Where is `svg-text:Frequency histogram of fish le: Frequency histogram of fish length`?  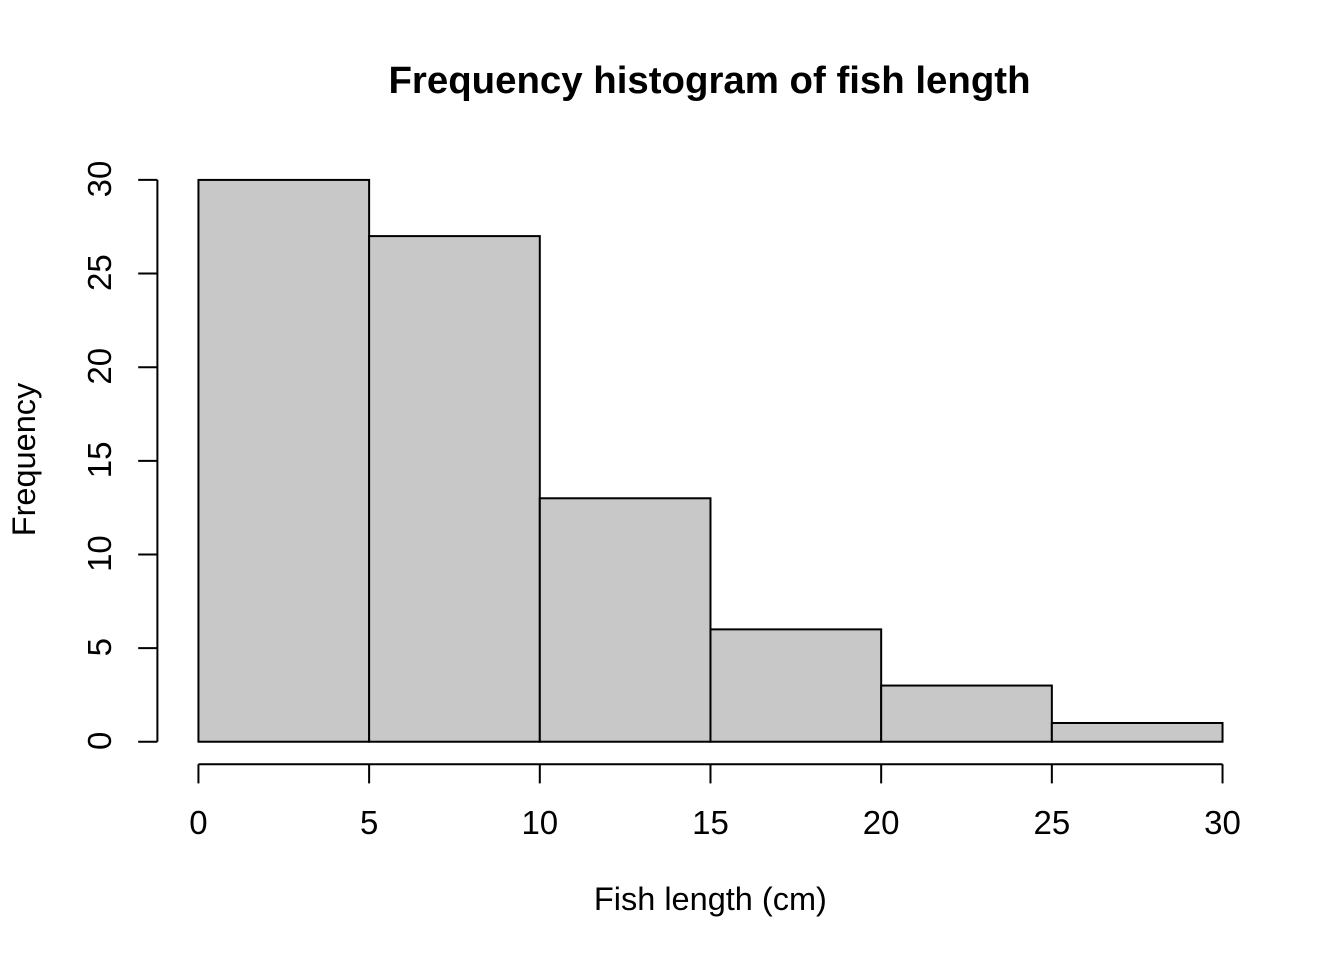
svg-text:Frequency histogram of fish le: Frequency histogram of fish length is located at coordinates (709, 80).